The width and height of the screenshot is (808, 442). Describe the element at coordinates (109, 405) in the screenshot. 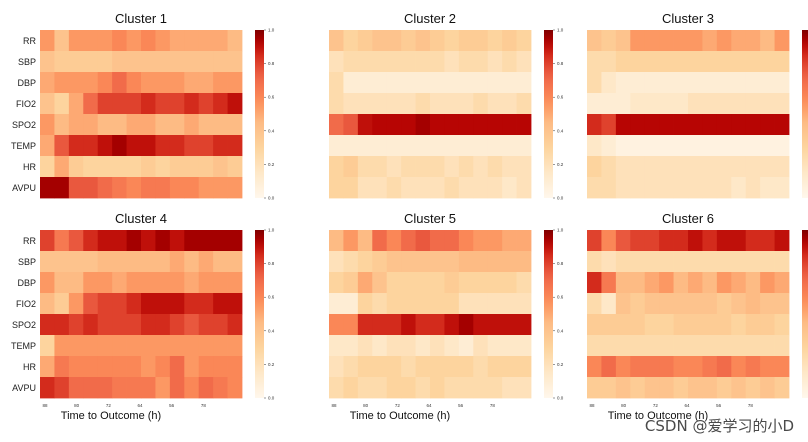

I see `x-tick-label: 72` at that location.